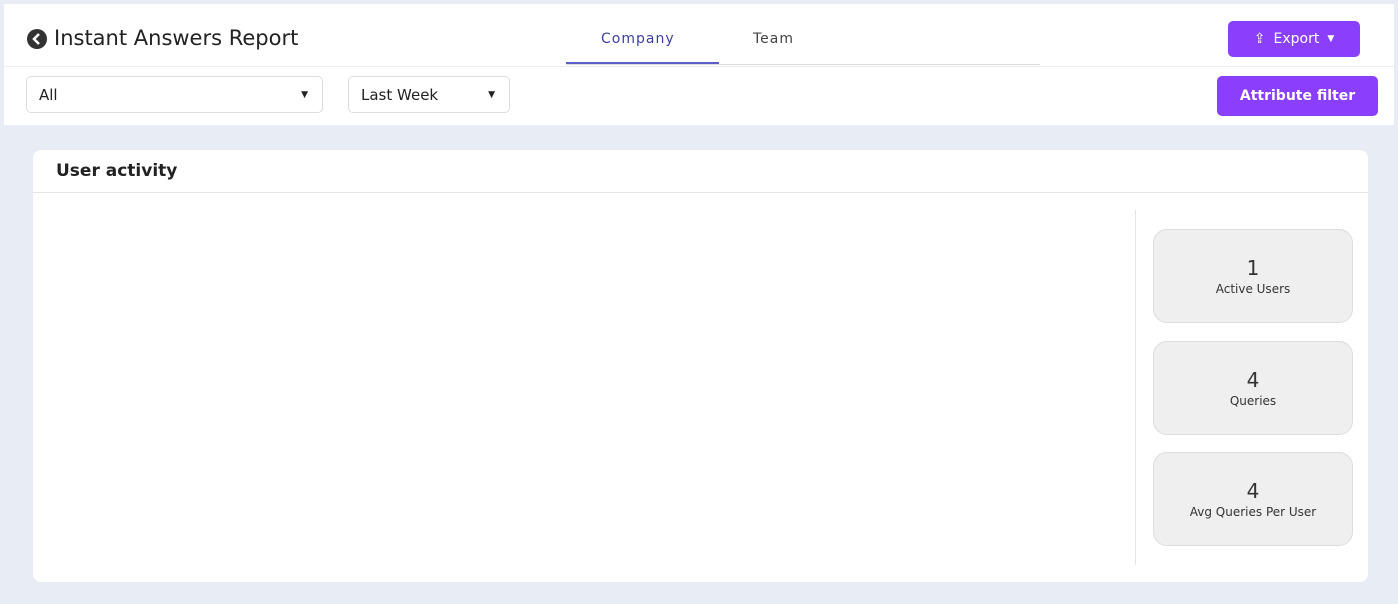 This screenshot has height=604, width=1398. I want to click on stat-card: 1 Active Users, so click(1253, 276).